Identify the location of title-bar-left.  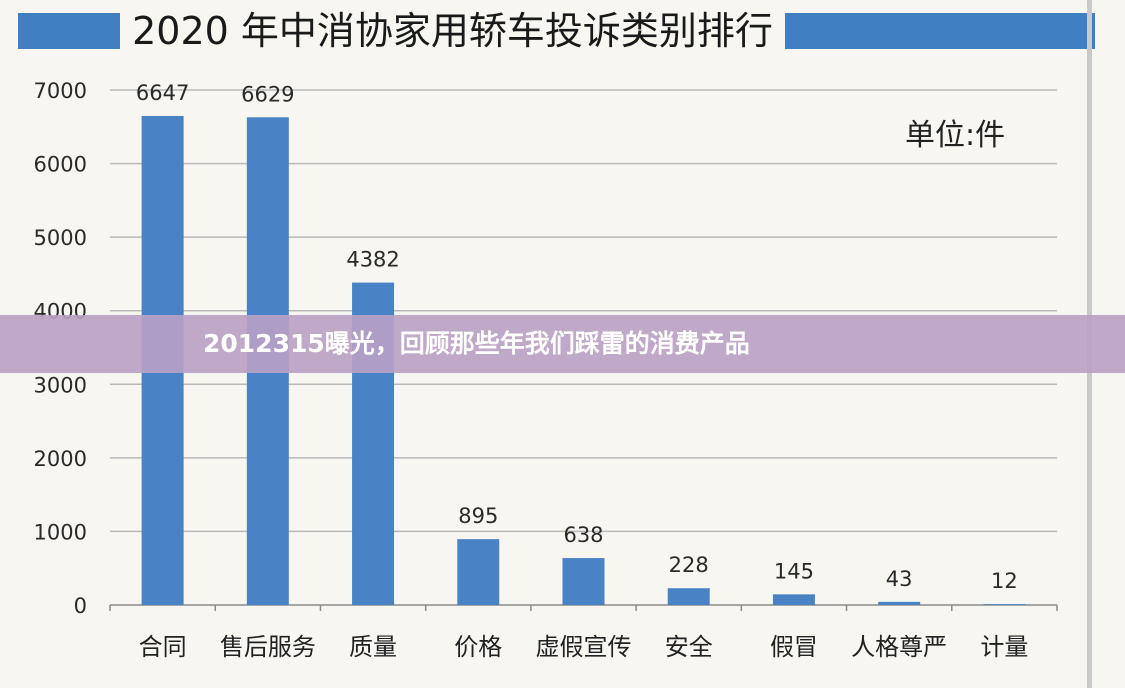
(69, 31).